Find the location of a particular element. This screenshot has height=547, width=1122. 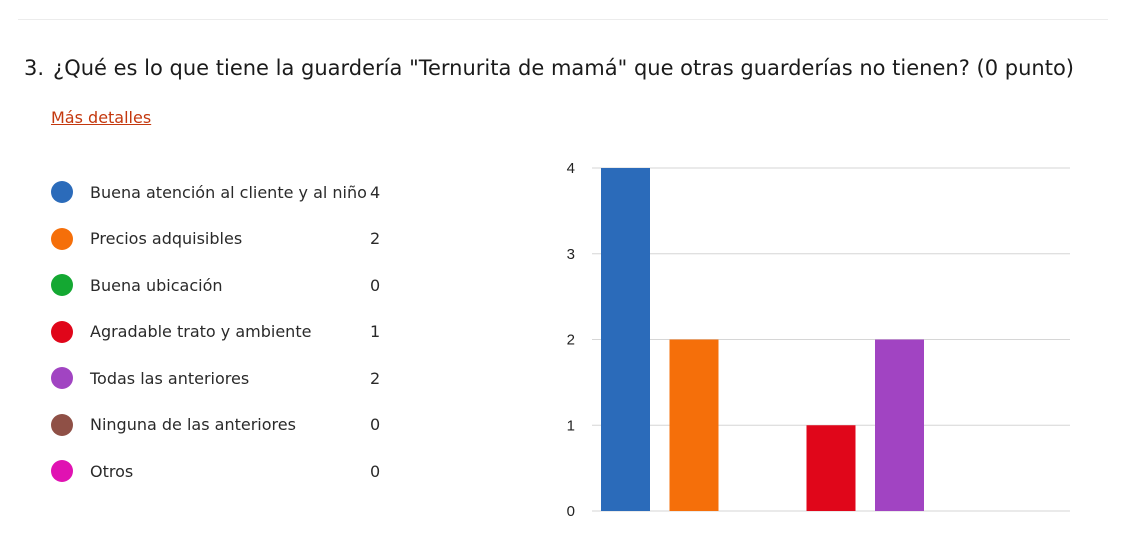

legend-item: Precios adquisibles 2 is located at coordinates (221, 239).